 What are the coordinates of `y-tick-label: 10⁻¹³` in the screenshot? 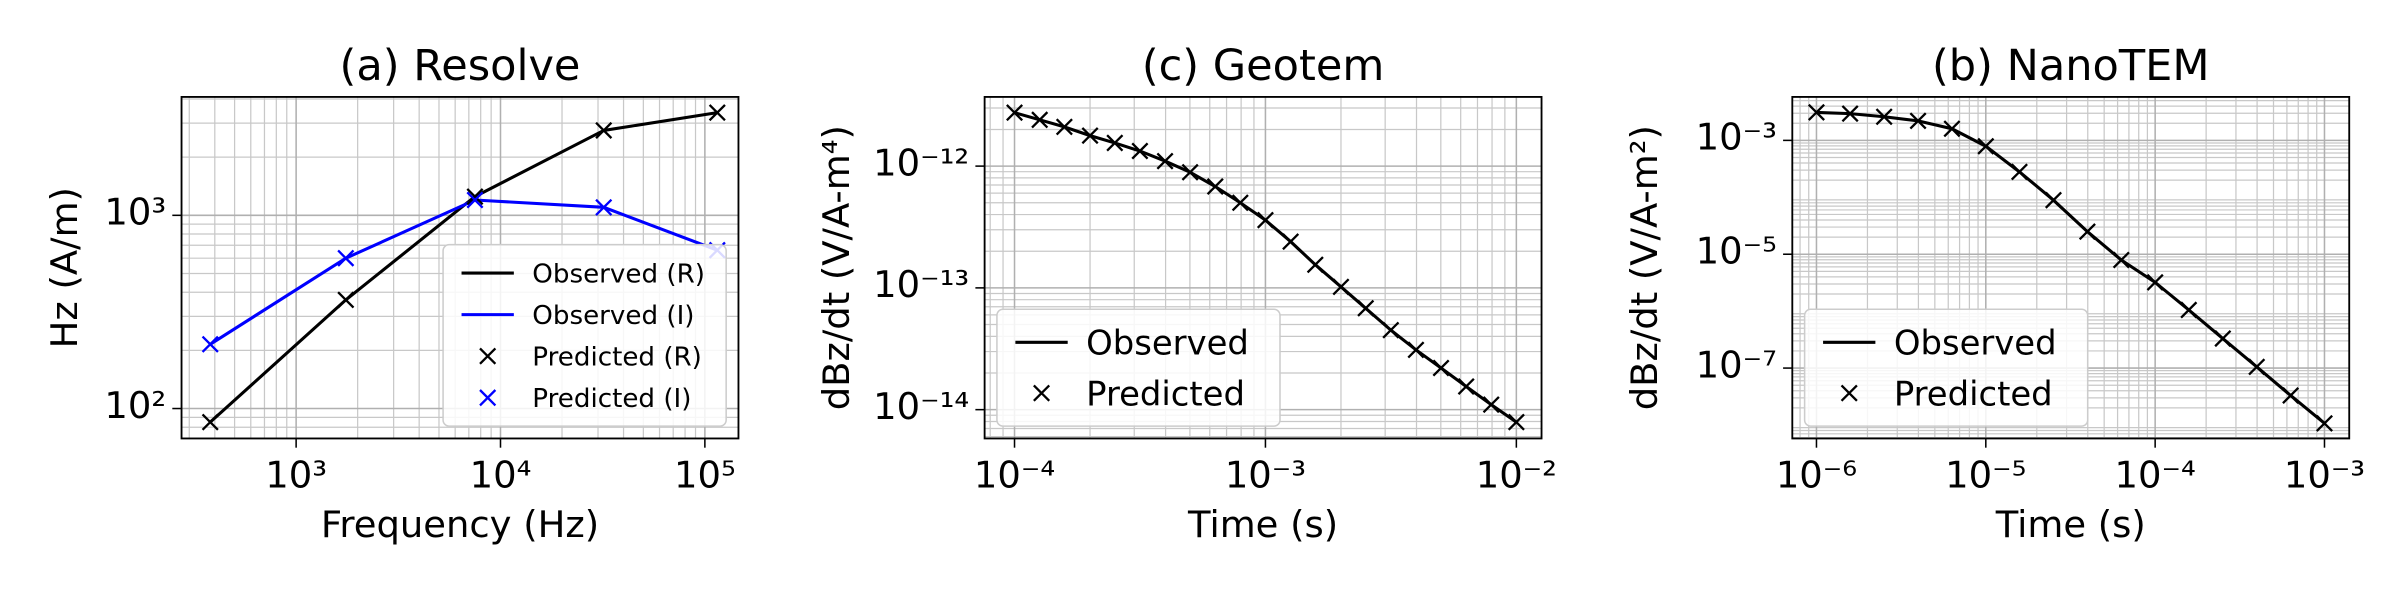 It's located at (921, 284).